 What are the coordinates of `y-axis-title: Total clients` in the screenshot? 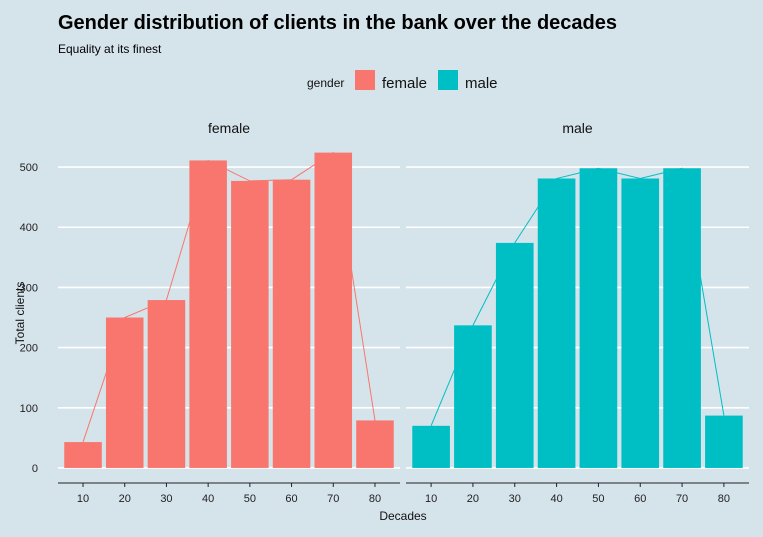 It's located at (20, 313).